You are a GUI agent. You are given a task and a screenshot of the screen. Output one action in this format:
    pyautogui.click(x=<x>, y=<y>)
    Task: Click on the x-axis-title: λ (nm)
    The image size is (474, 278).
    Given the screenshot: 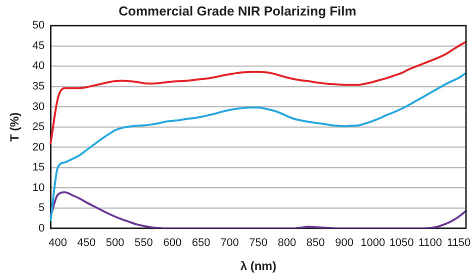 What is the action you would take?
    pyautogui.click(x=258, y=266)
    